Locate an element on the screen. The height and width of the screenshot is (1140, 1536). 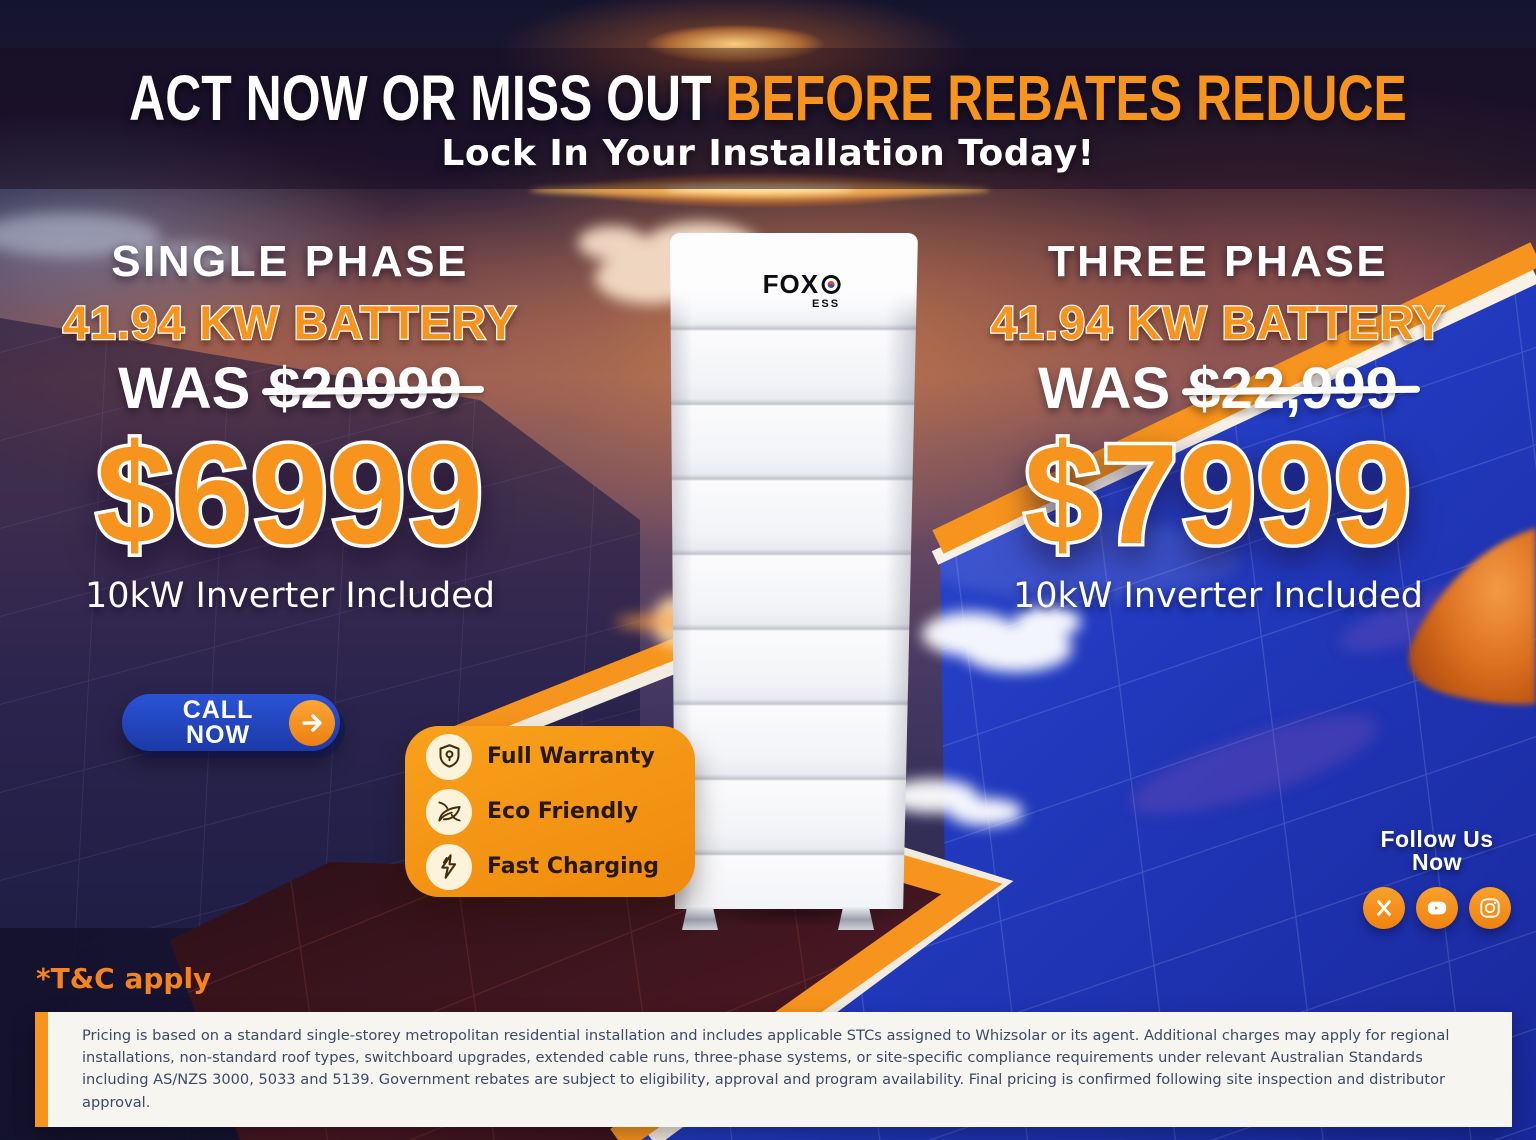
battery-product-image: FOX ESS is located at coordinates (794, 581).